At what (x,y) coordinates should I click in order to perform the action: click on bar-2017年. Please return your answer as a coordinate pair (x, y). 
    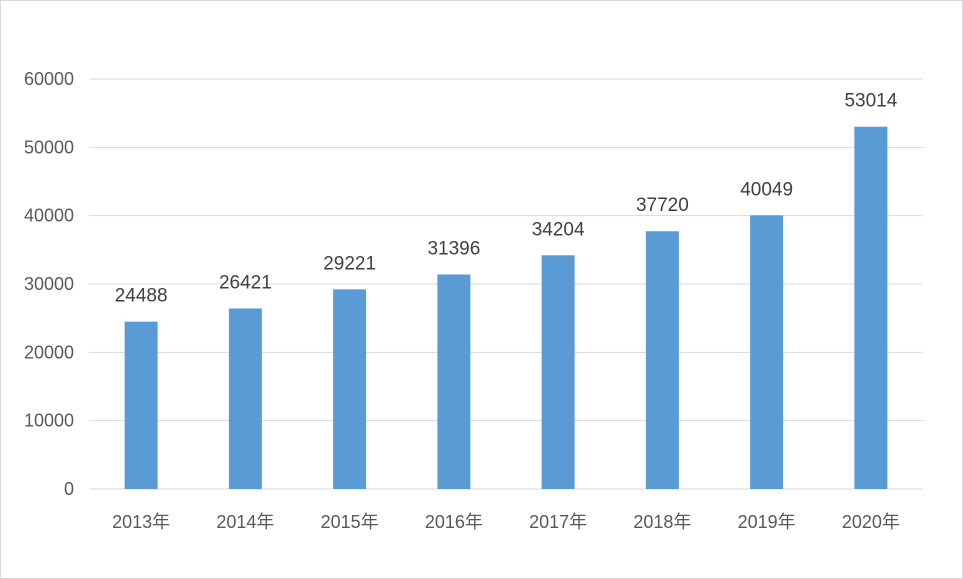
    Looking at the image, I should click on (558, 372).